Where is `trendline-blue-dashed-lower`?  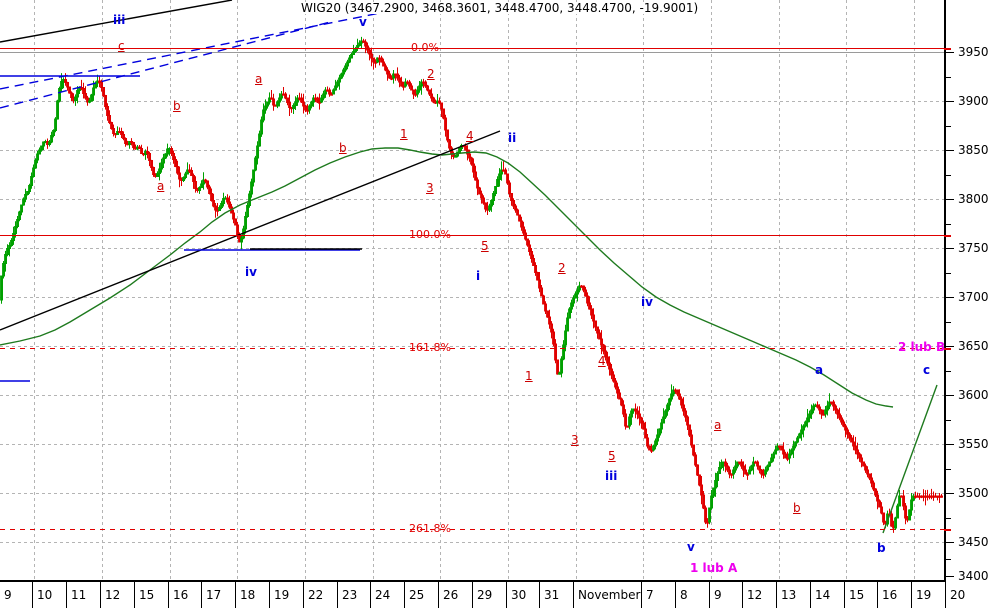
trendline-blue-dashed-lower is located at coordinates (165, 65).